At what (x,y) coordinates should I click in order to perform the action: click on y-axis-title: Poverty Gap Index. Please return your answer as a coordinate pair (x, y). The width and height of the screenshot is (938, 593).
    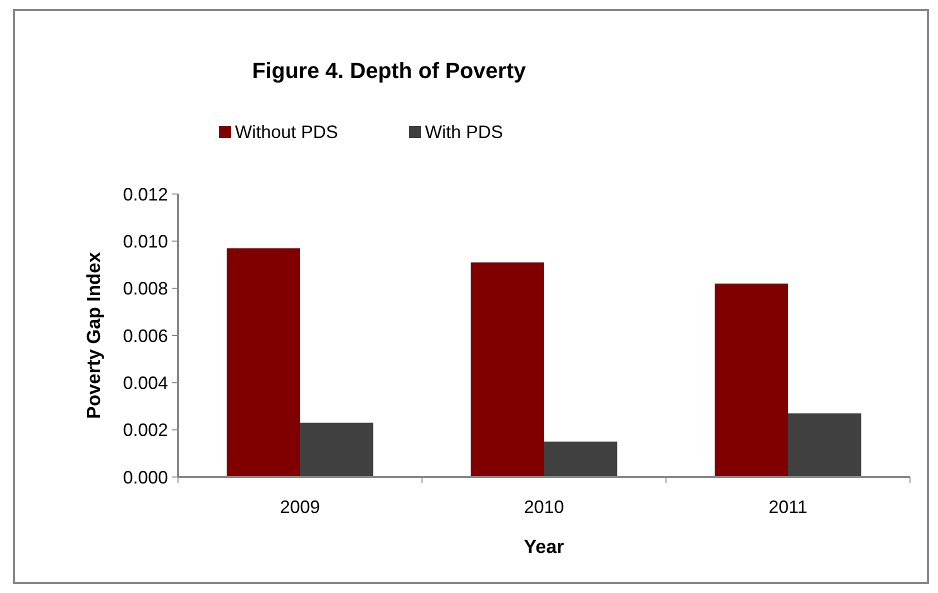
    Looking at the image, I should click on (94, 335).